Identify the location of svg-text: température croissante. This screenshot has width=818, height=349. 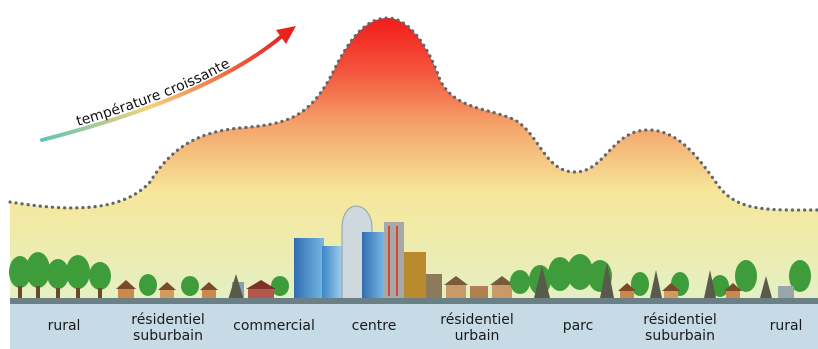
(154, 93).